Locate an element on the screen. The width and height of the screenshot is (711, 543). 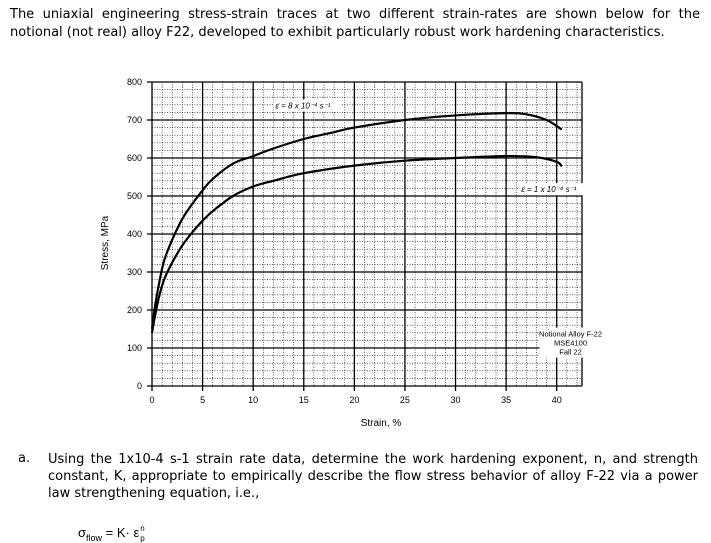
y-tick-label: 500 is located at coordinates (134, 196).